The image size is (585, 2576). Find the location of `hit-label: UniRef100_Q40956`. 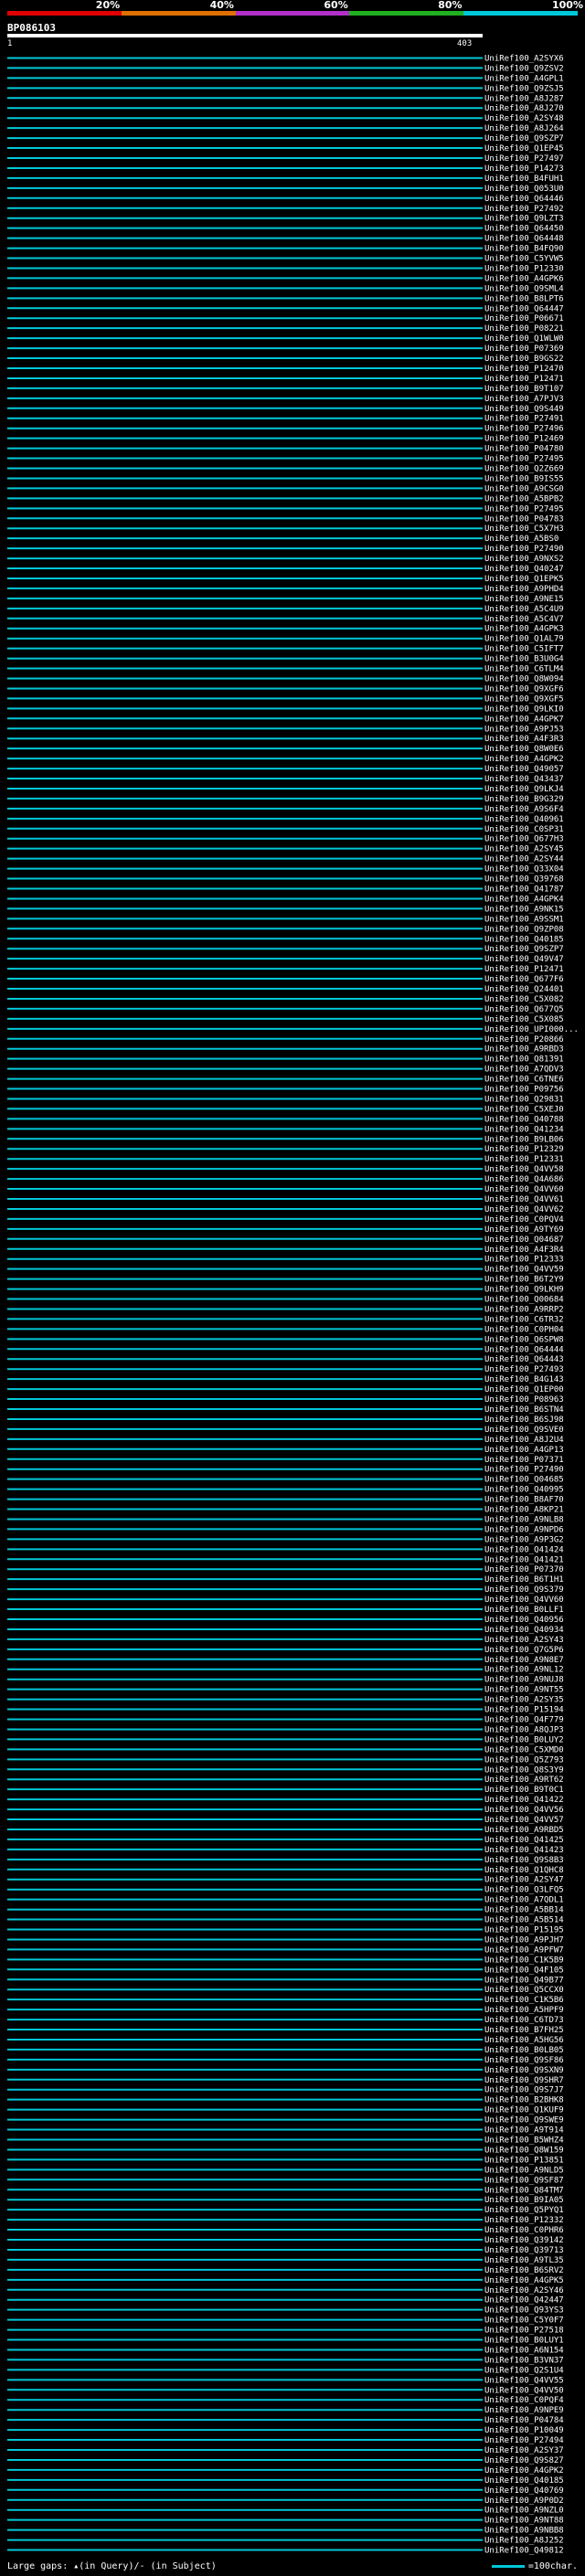

hit-label: UniRef100_Q40956 is located at coordinates (524, 1620).